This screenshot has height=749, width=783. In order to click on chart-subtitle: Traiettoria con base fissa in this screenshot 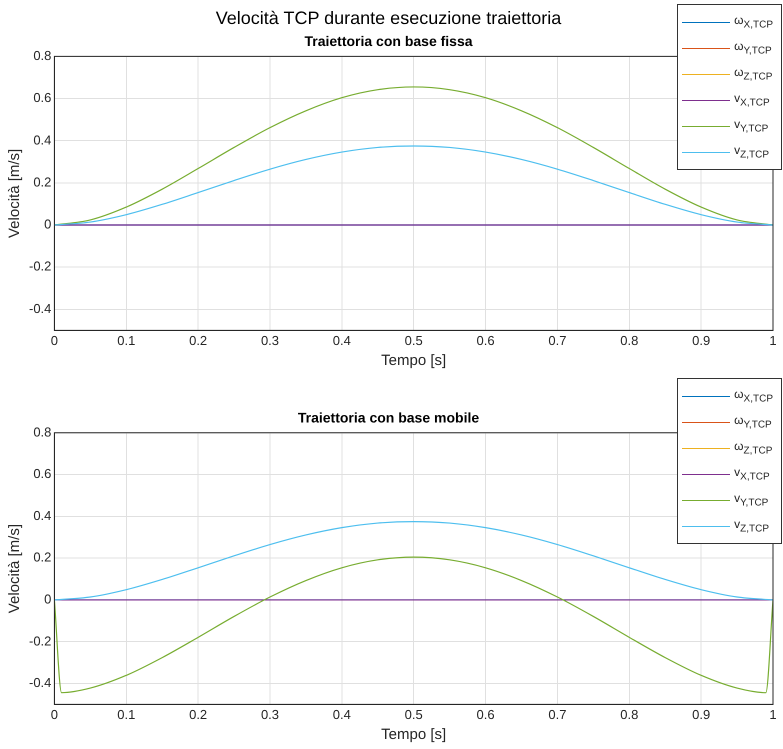, I will do `click(388, 40)`.